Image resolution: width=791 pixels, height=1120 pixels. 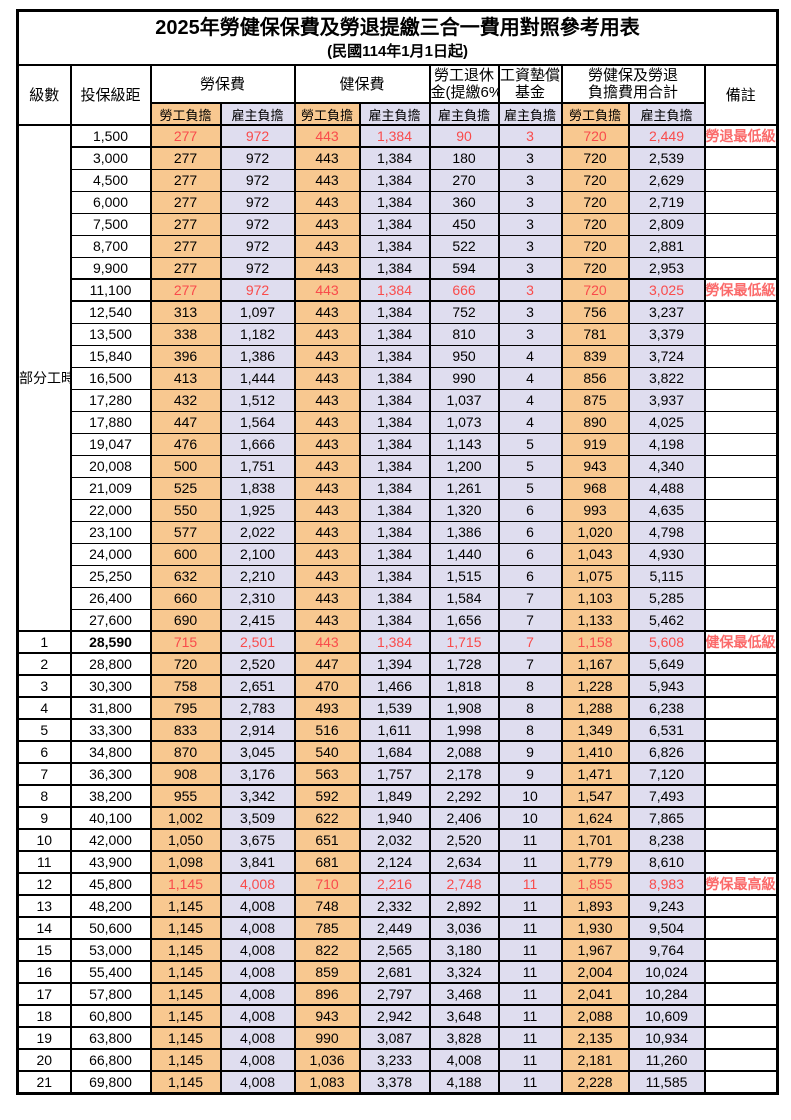 I want to click on cell-wage-fund-employer: 9, so click(x=530, y=752).